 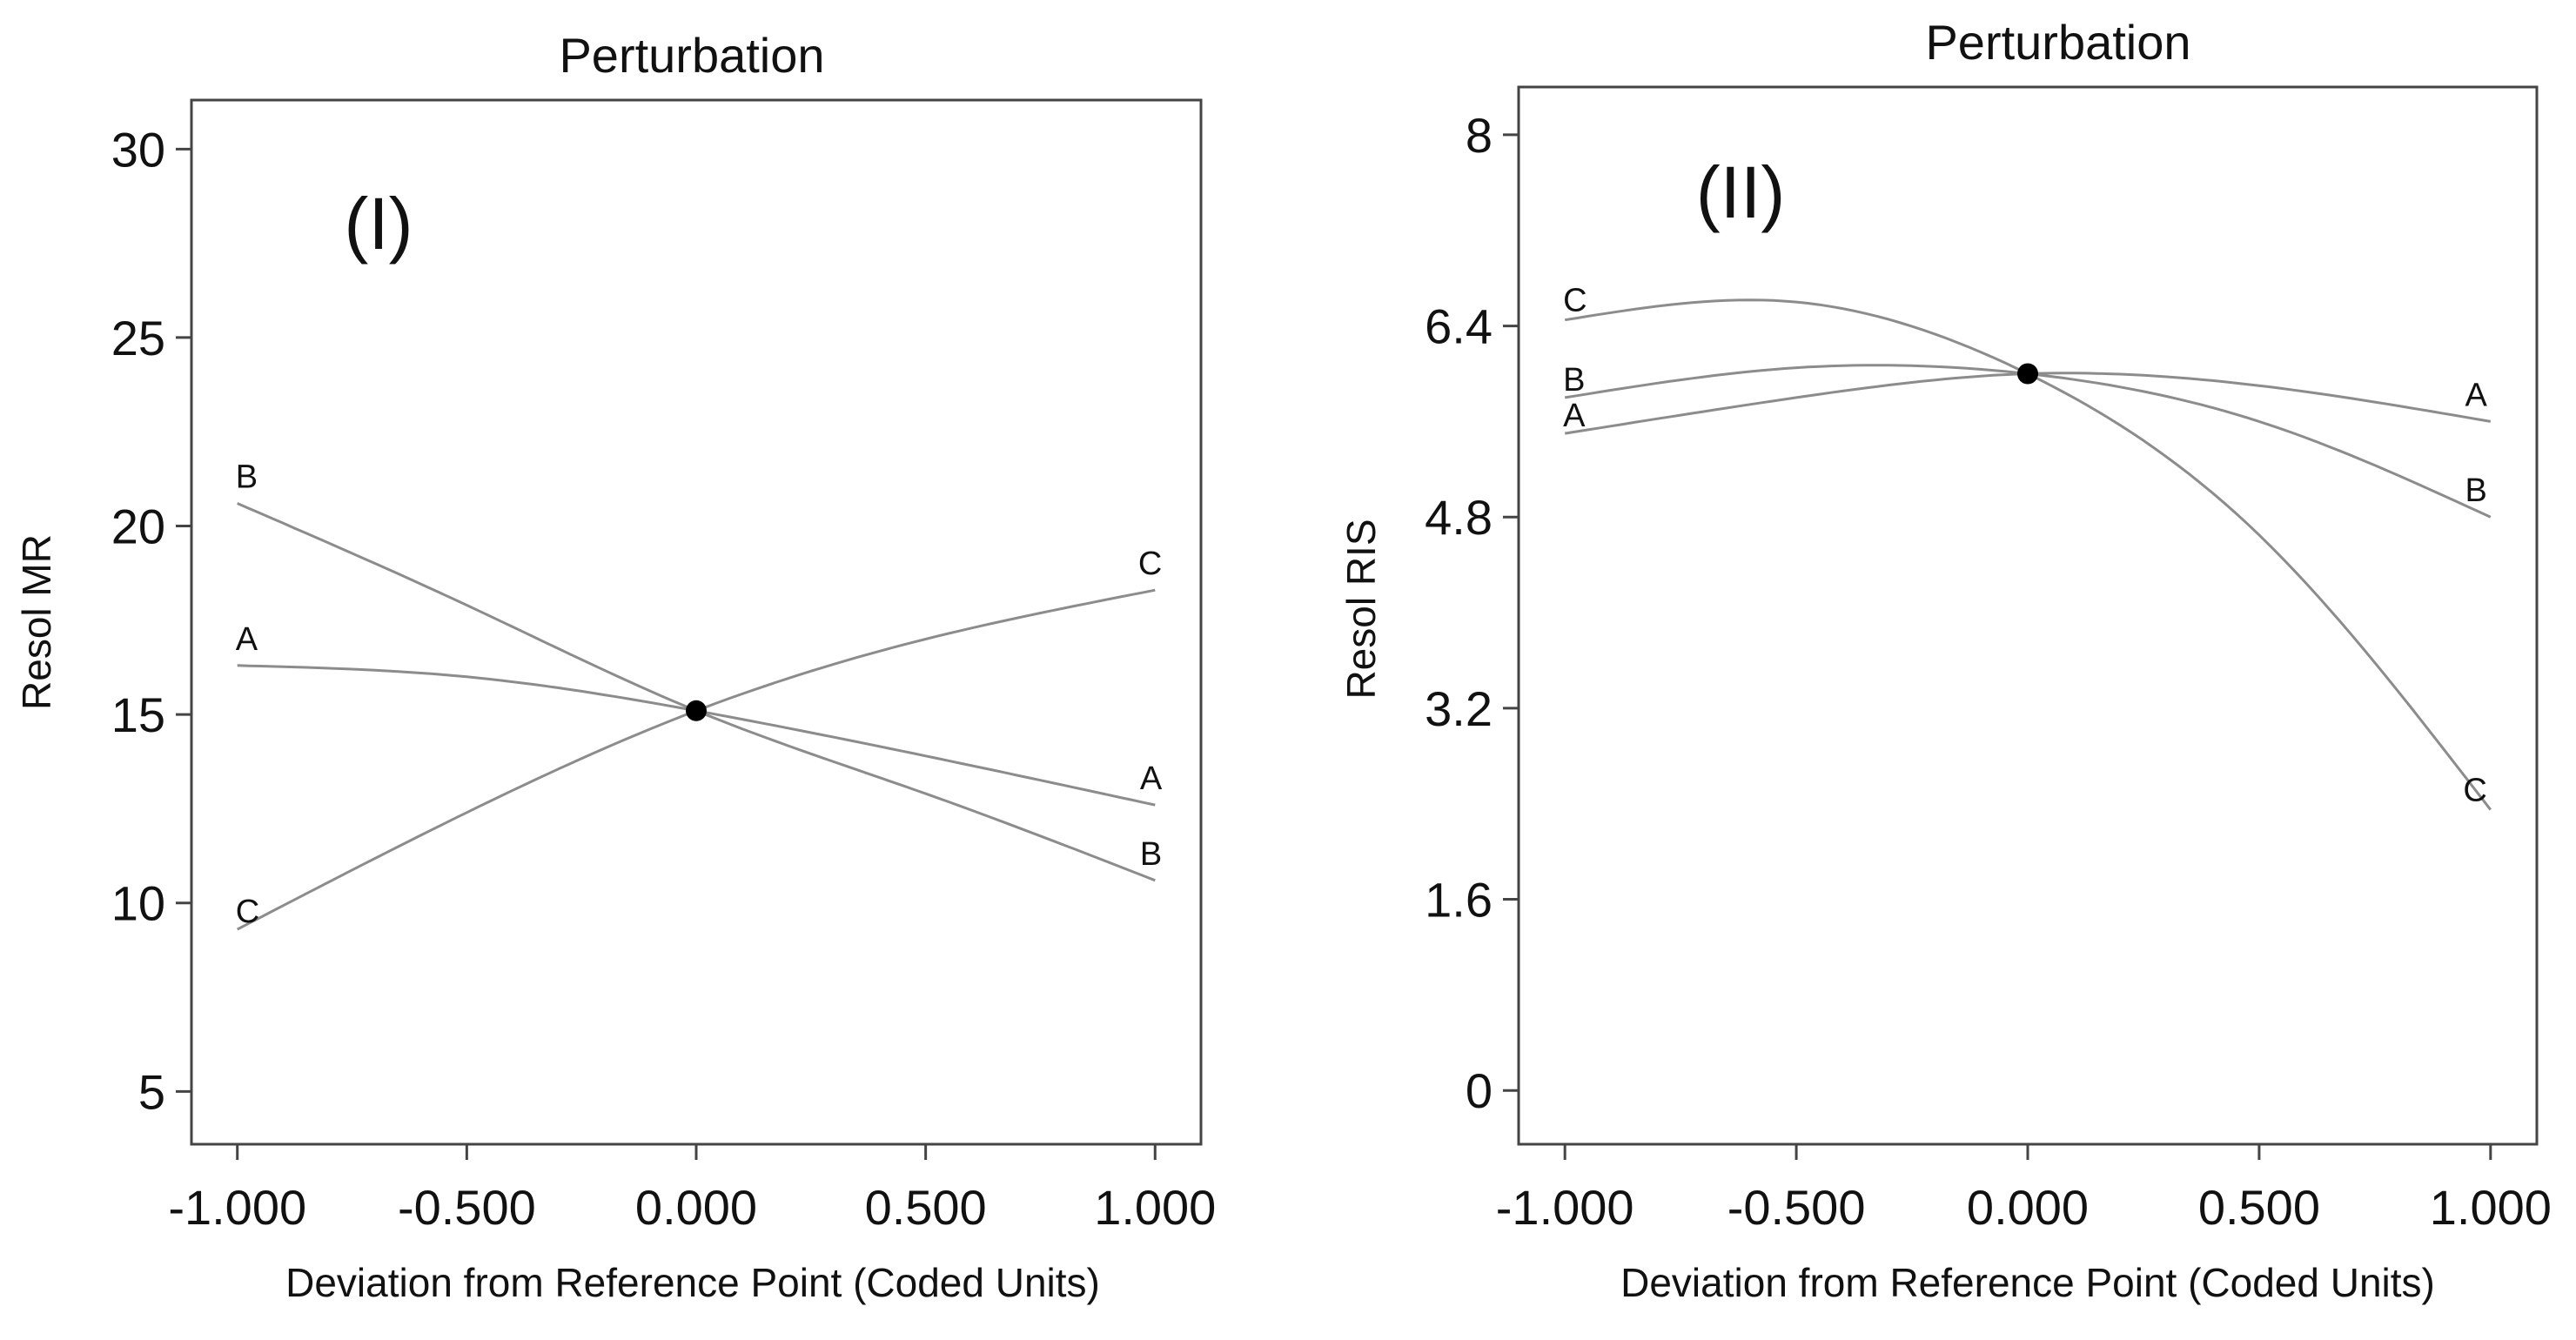 What do you see at coordinates (696, 735) in the screenshot?
I see `series-line-a` at bounding box center [696, 735].